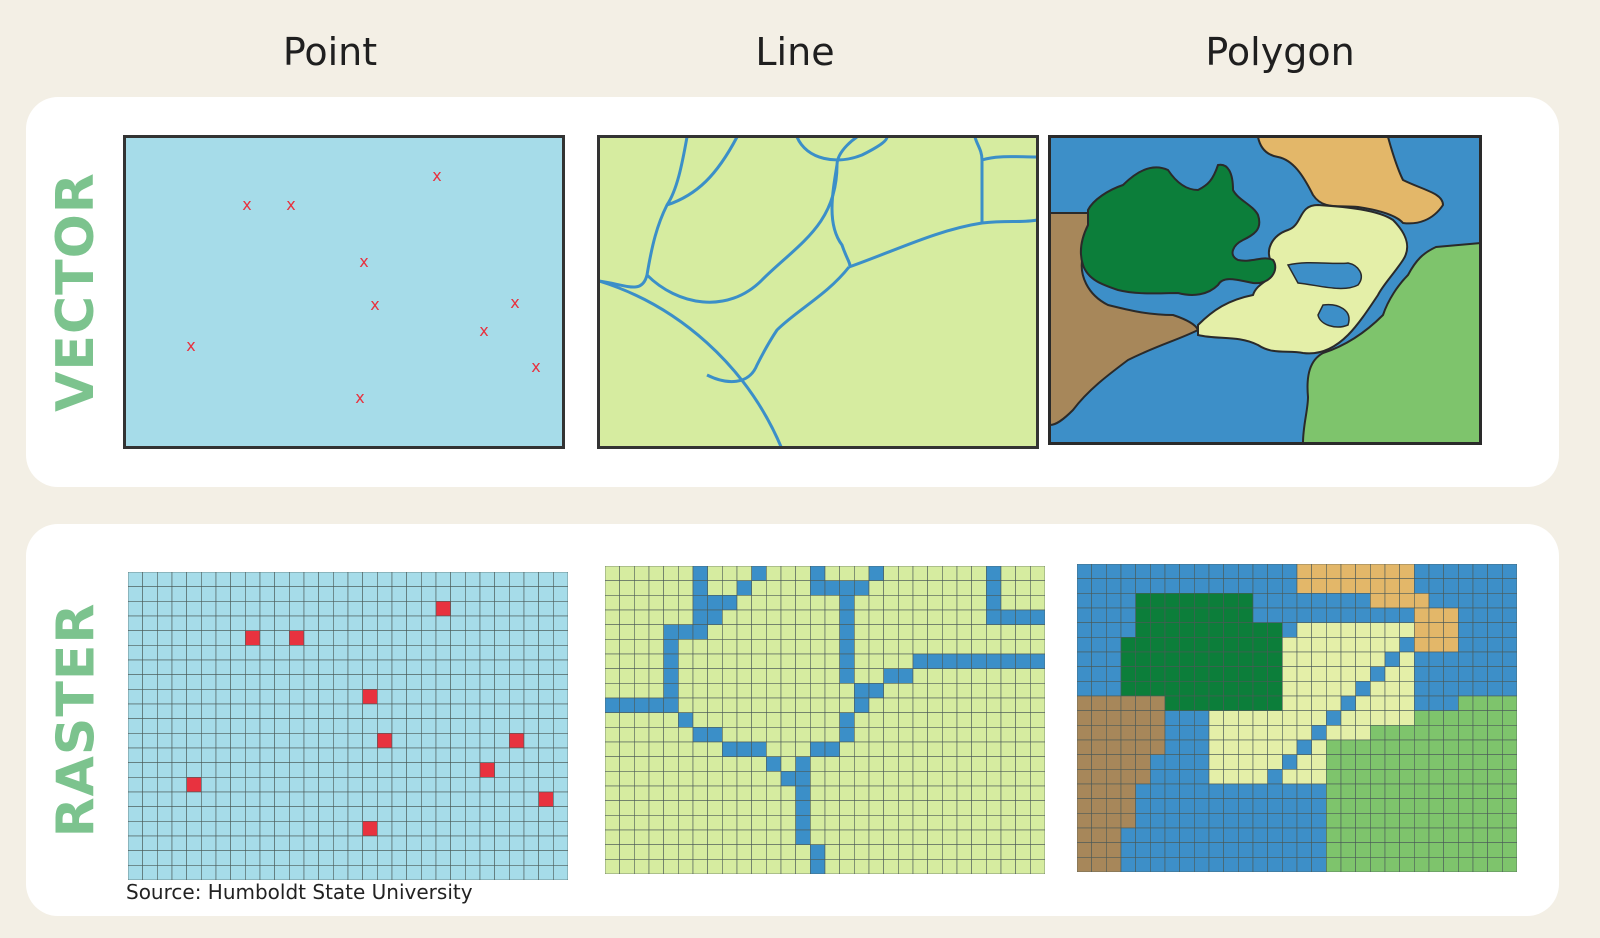  I want to click on raster-point-map, so click(348, 726).